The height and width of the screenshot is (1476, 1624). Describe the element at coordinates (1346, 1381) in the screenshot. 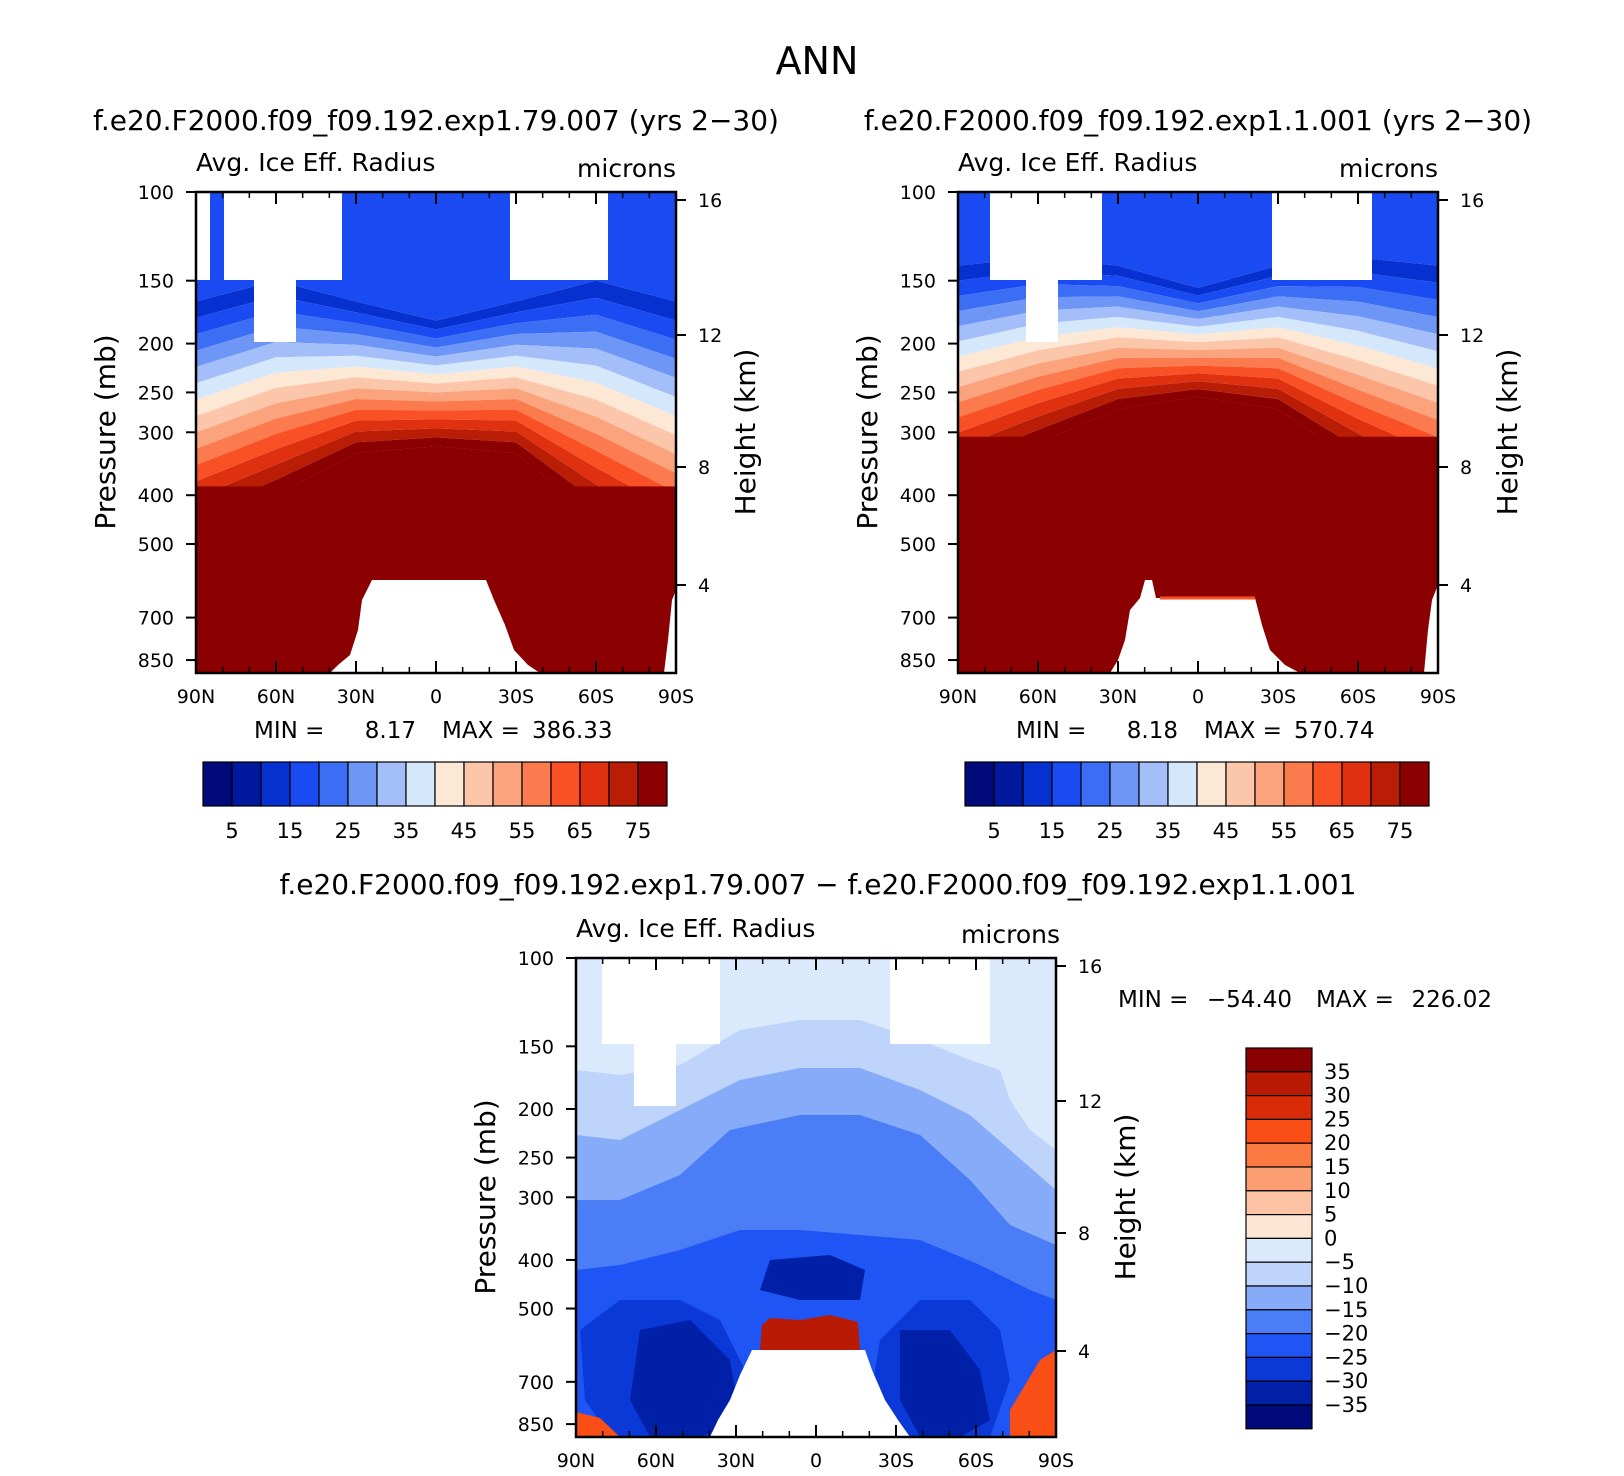

I see `diff-colorbar-label-13: −30` at that location.